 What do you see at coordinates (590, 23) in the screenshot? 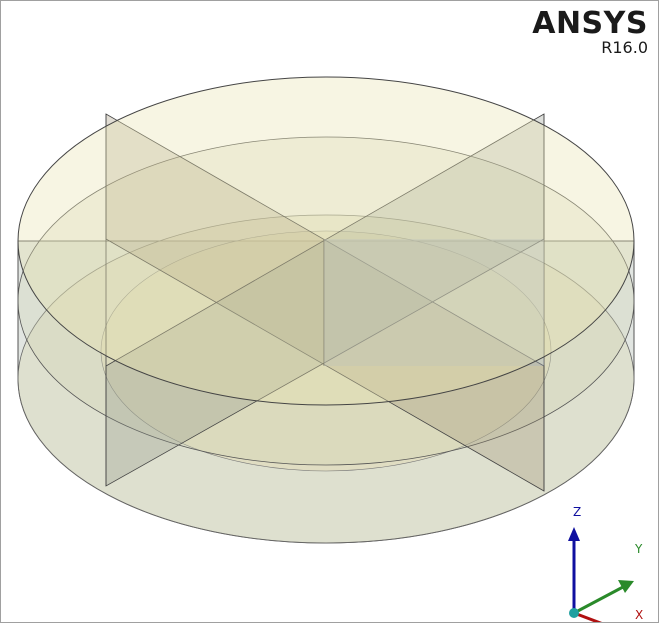
I see `logo-name: ANSYS` at bounding box center [590, 23].